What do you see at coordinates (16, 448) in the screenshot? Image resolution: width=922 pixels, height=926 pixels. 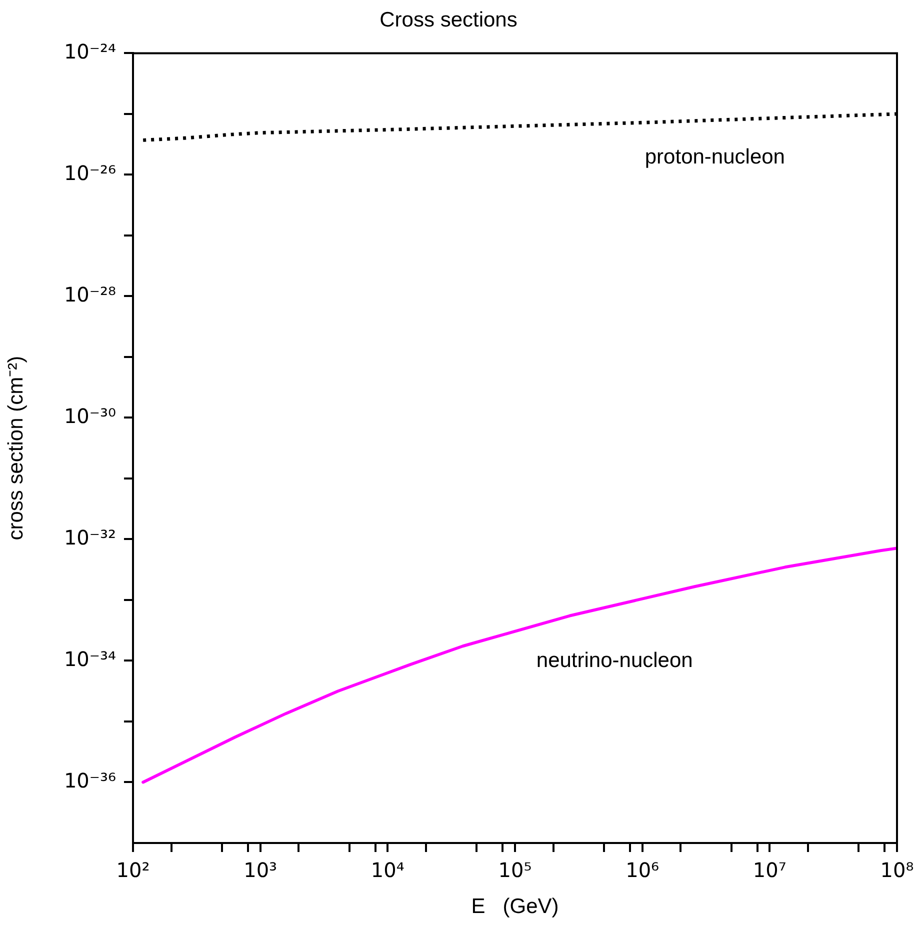 I see `y-axis-title: cross section (cm⁻²)` at bounding box center [16, 448].